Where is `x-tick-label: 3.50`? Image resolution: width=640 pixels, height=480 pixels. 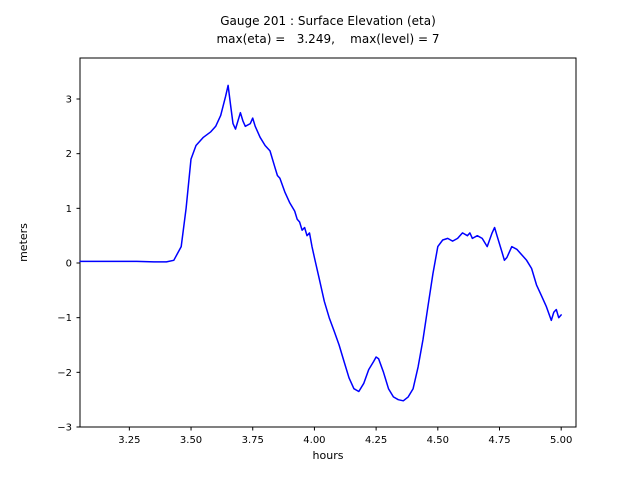
x-tick-label: 3.50 is located at coordinates (191, 440).